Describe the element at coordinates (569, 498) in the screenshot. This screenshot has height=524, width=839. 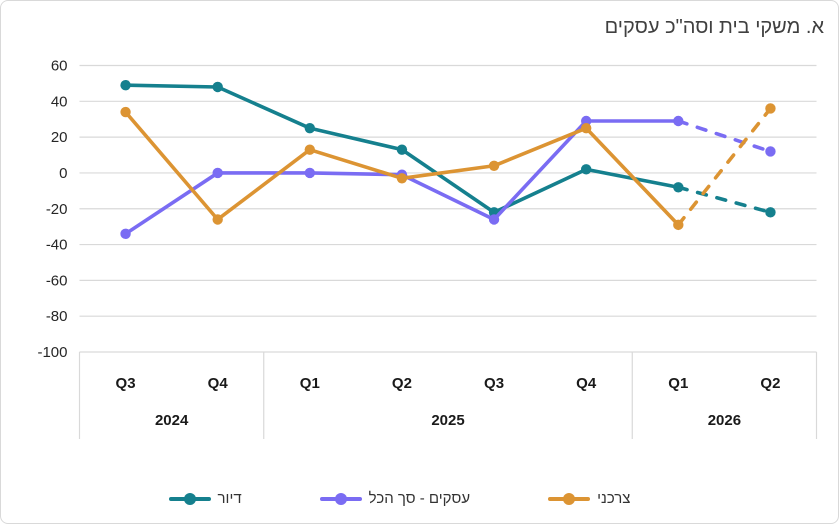
I see `consumer-line-marker-icon` at that location.